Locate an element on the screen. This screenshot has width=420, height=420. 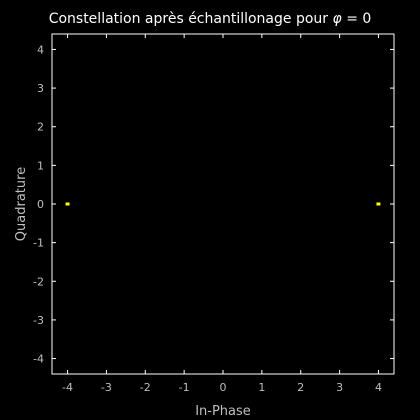
y-tick-label: -2 is located at coordinates (38, 281).